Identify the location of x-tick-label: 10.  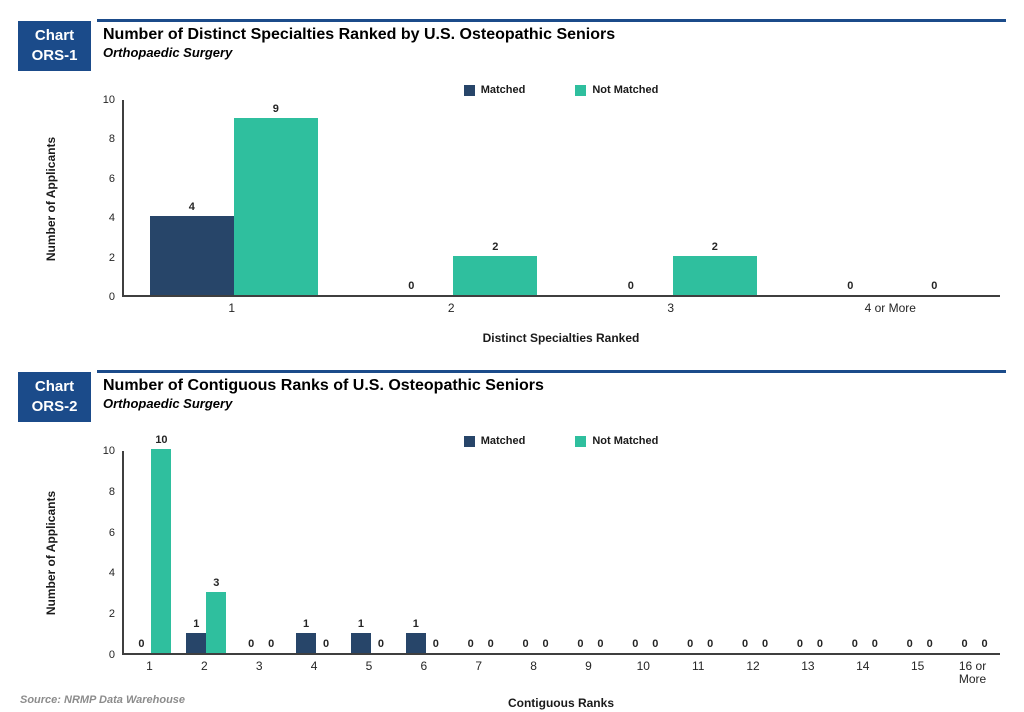
(643, 666).